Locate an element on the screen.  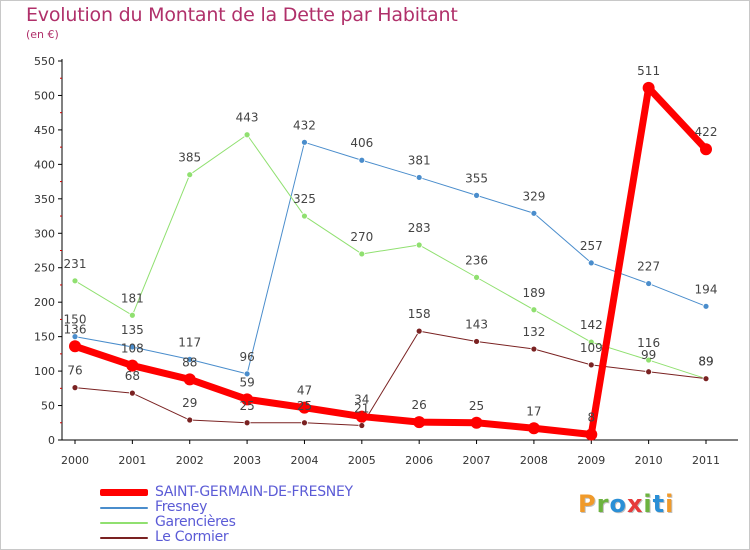
logo-letter: o is located at coordinates (618, 504).